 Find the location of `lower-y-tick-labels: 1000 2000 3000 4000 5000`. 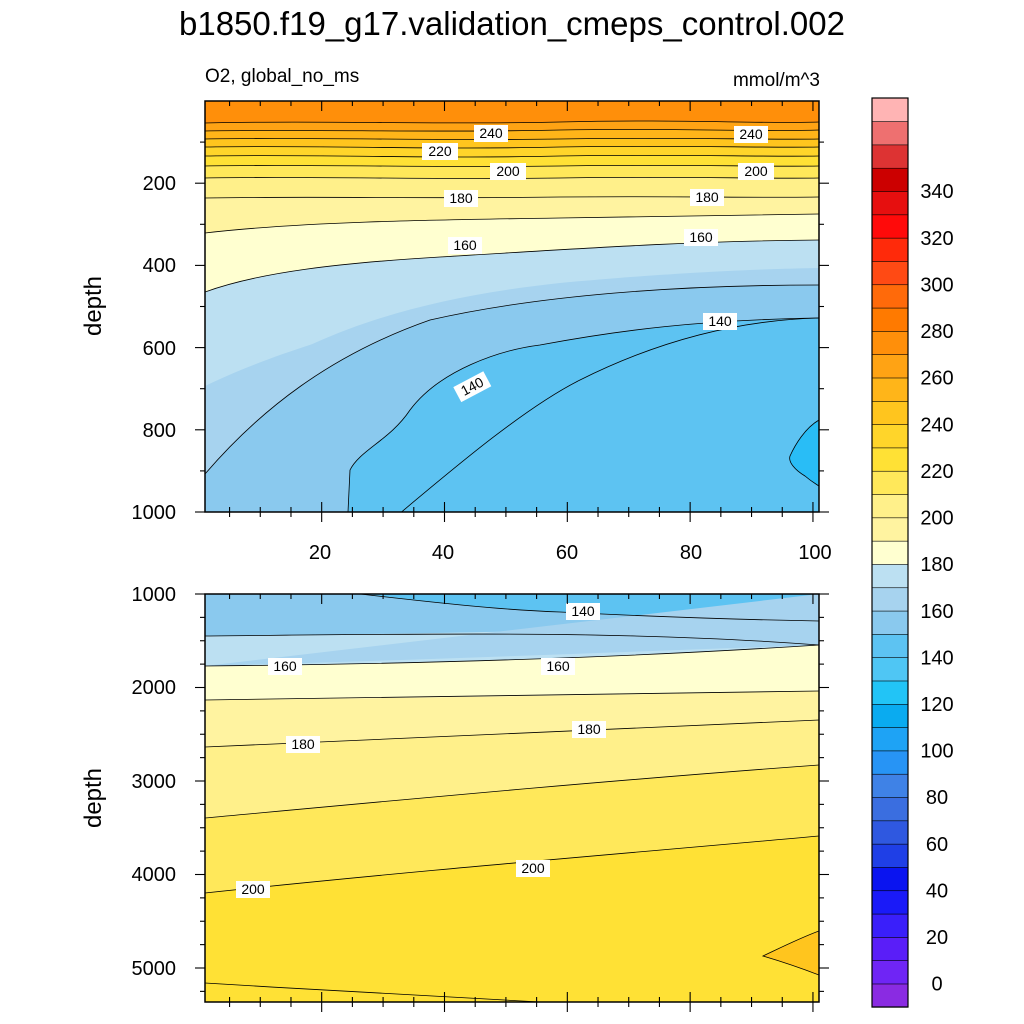

lower-y-tick-labels: 1000 2000 3000 4000 5000 is located at coordinates (154, 782).